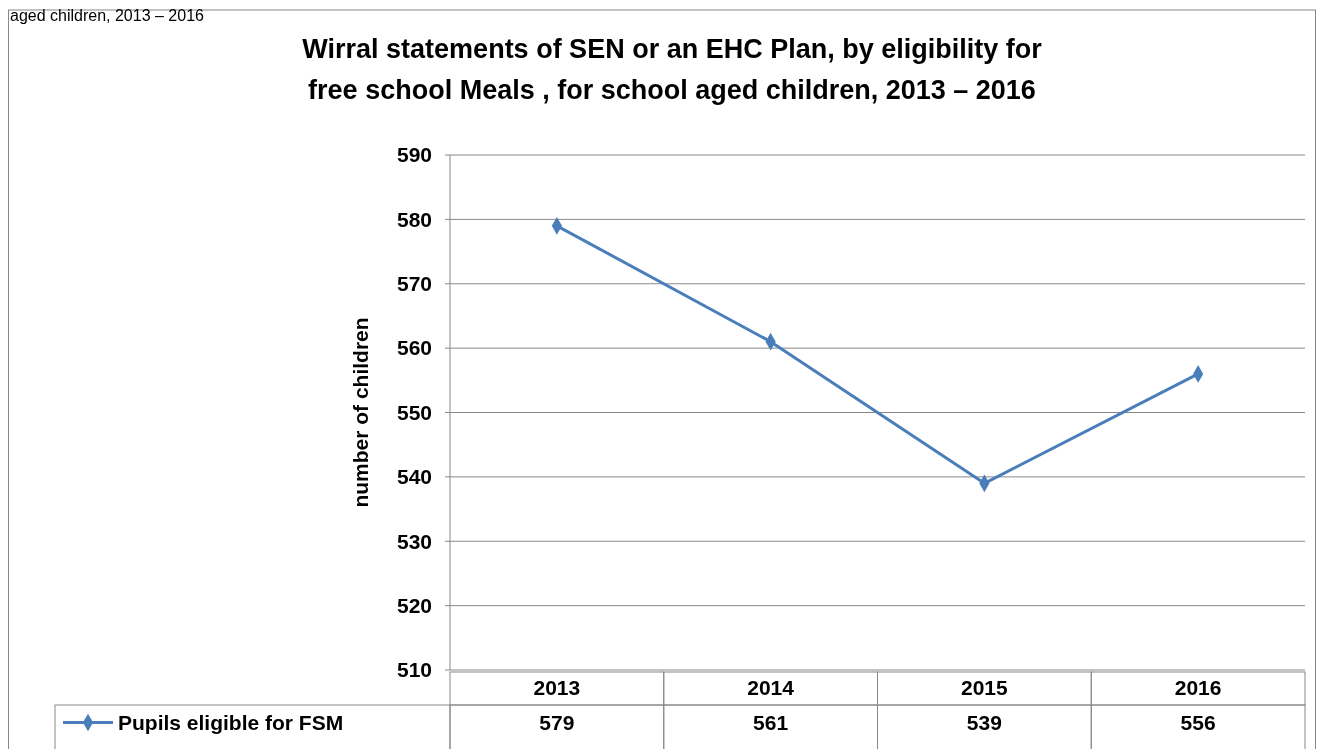 The height and width of the screenshot is (749, 1324). What do you see at coordinates (984, 722) in the screenshot?
I see `data-label: 539` at bounding box center [984, 722].